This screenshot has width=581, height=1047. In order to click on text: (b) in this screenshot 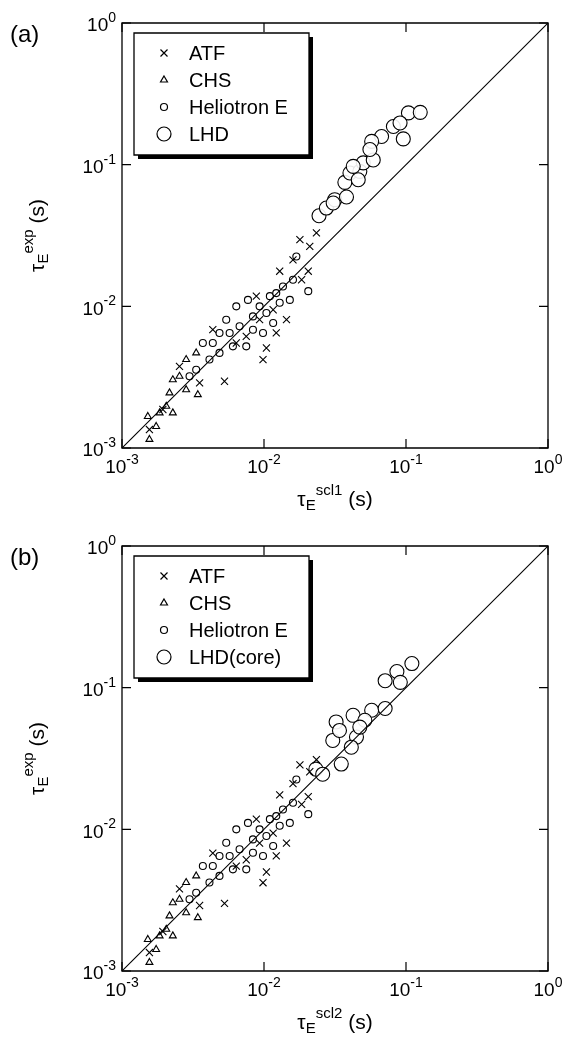, I will do `click(25, 556)`.